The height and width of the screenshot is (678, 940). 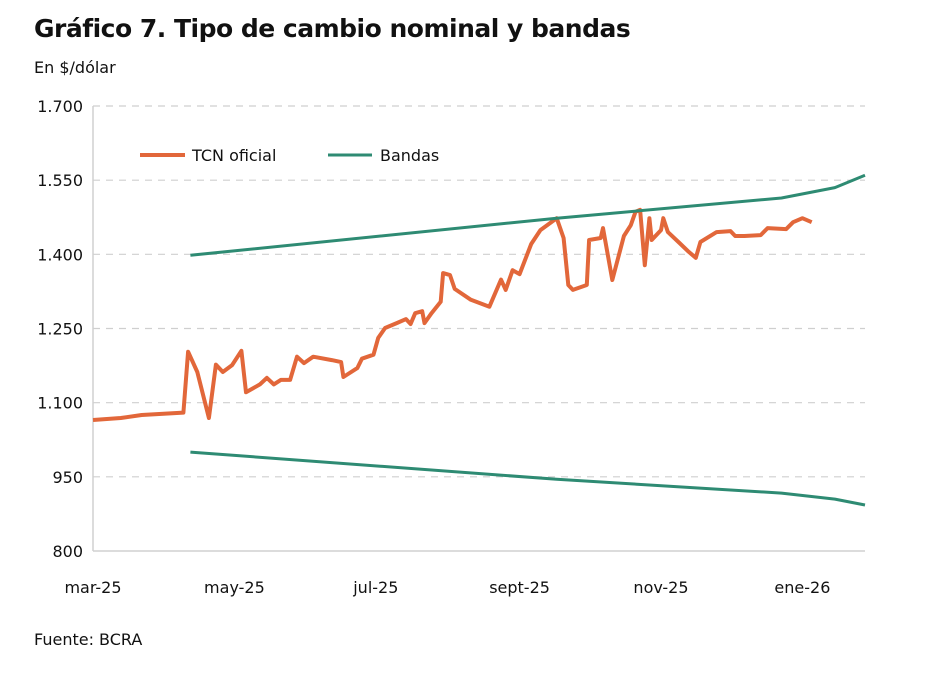 What do you see at coordinates (60, 180) in the screenshot?
I see `y-tick-label: 1.550` at bounding box center [60, 180].